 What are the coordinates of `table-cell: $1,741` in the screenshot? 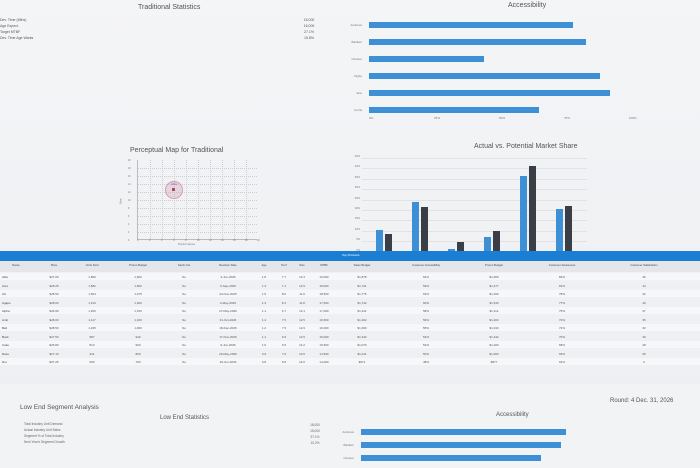 It's located at (362, 285).